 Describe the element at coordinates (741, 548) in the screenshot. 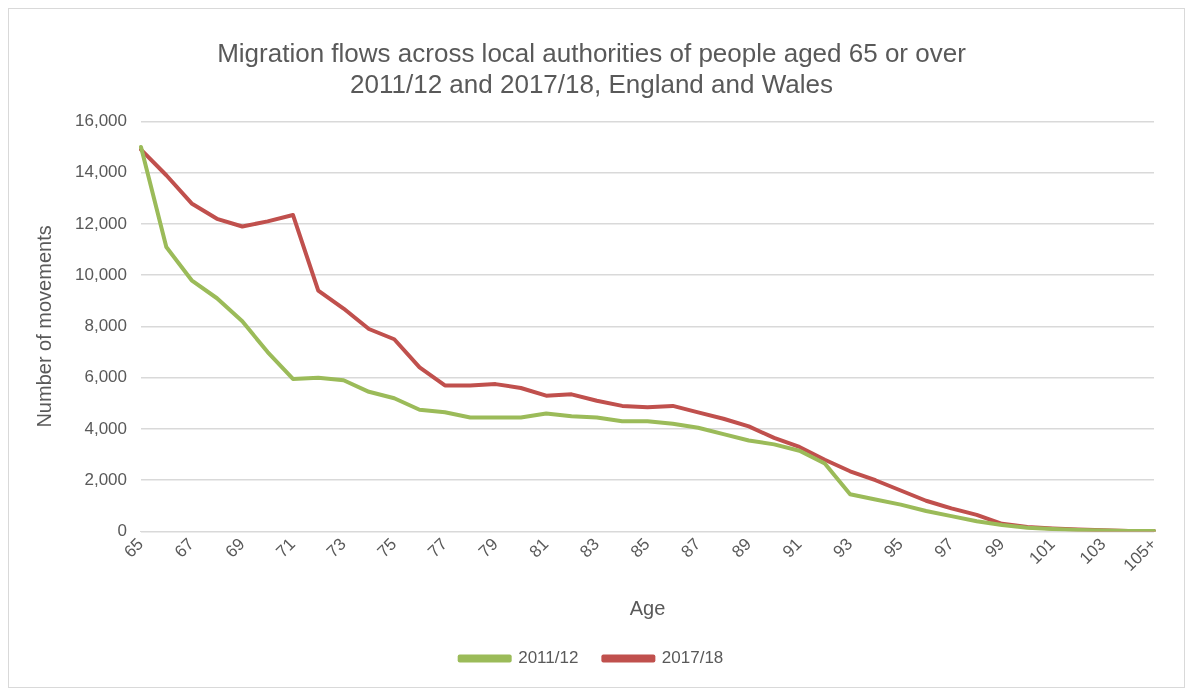

I see `x-tick-label: 89` at that location.